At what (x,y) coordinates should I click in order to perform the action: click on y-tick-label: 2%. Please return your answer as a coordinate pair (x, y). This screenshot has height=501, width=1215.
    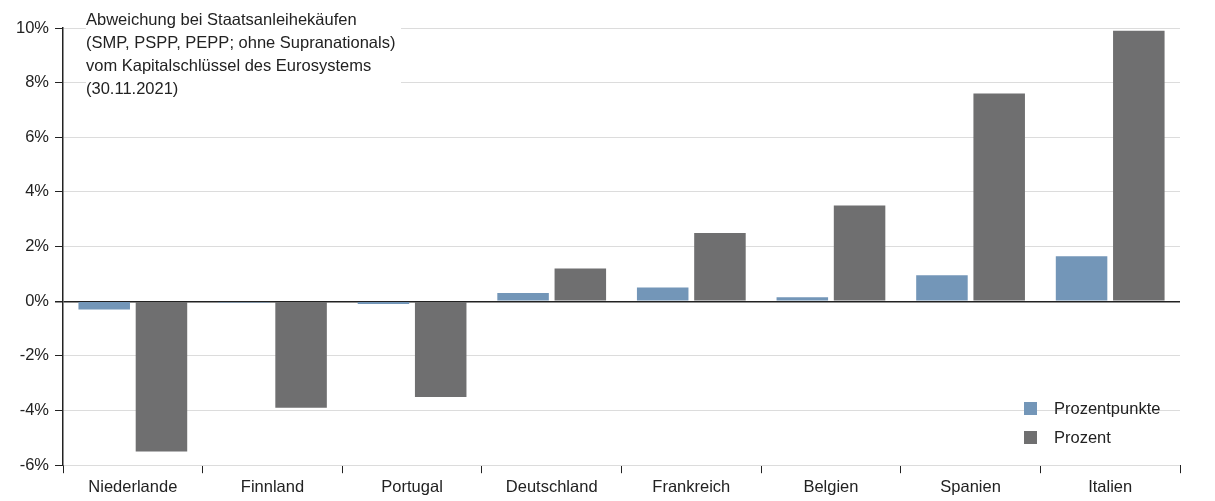
    Looking at the image, I should click on (37, 245).